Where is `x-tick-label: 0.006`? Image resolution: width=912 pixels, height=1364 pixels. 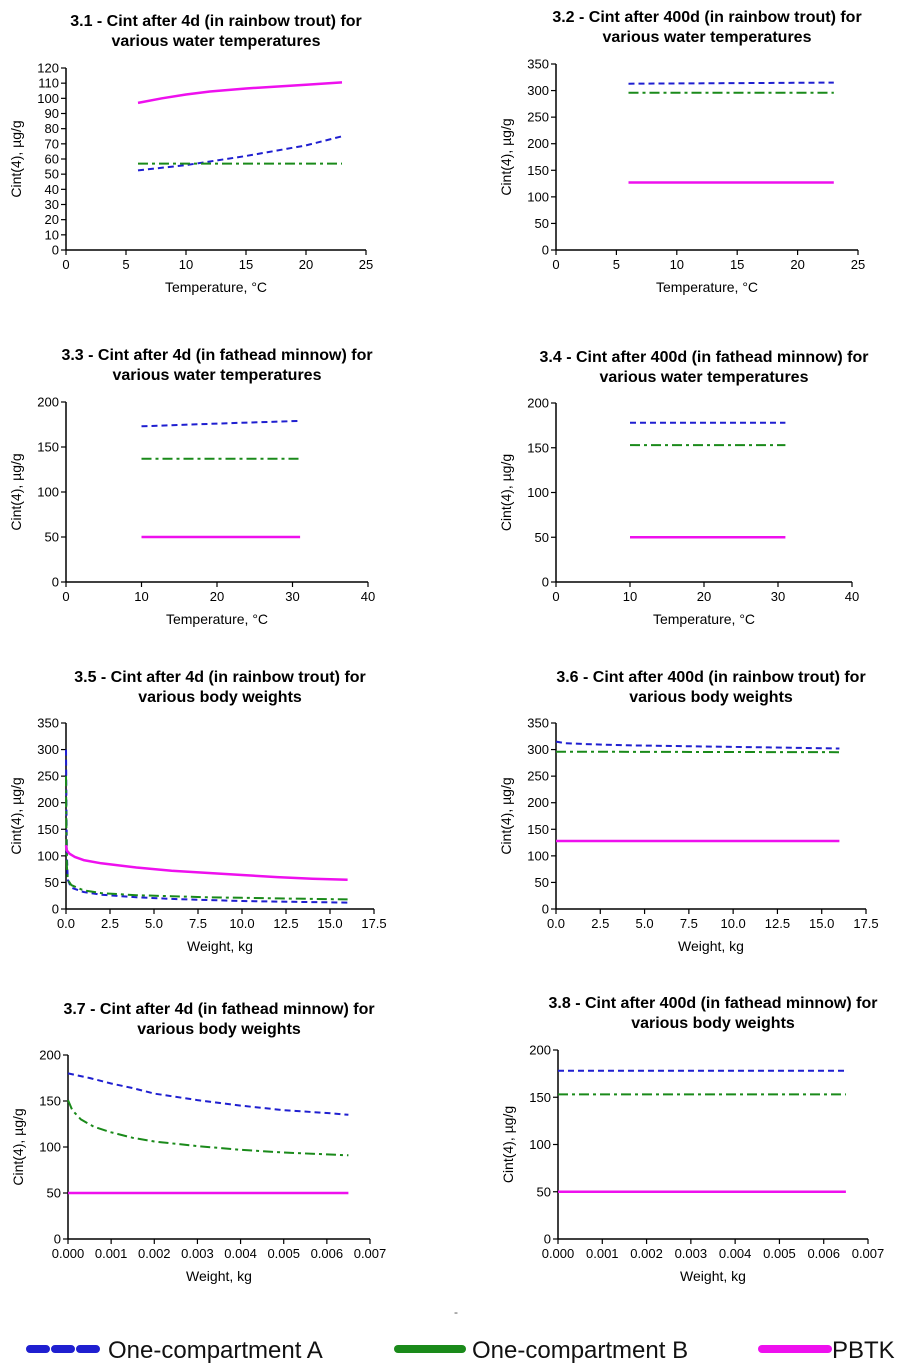
x-tick-label: 0.006 is located at coordinates (327, 1253).